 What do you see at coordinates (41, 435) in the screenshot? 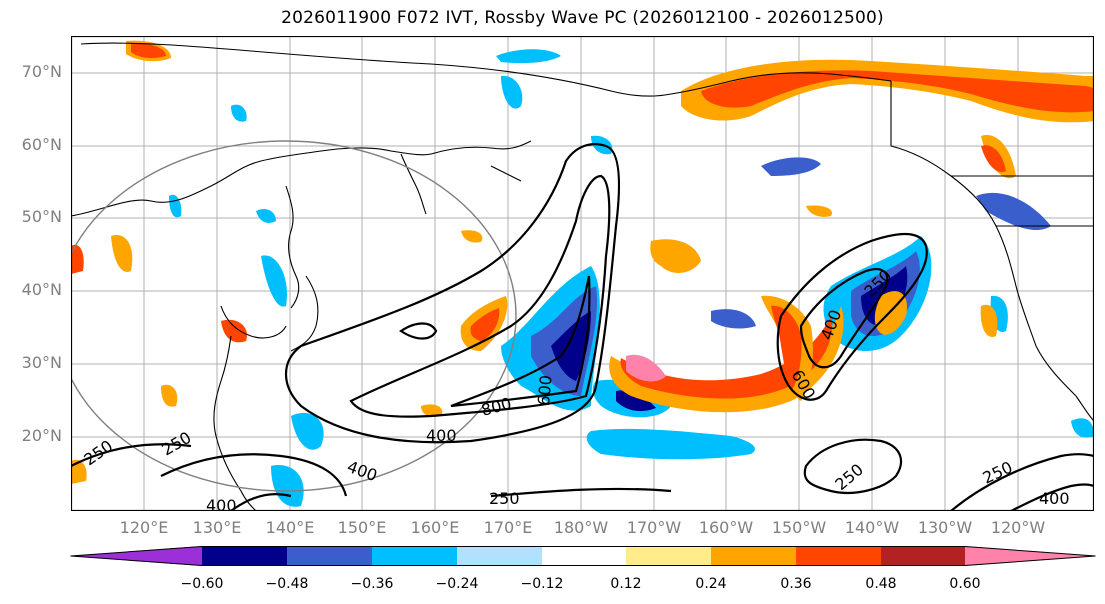
I see `lat-label-20n: 20°N` at bounding box center [41, 435].